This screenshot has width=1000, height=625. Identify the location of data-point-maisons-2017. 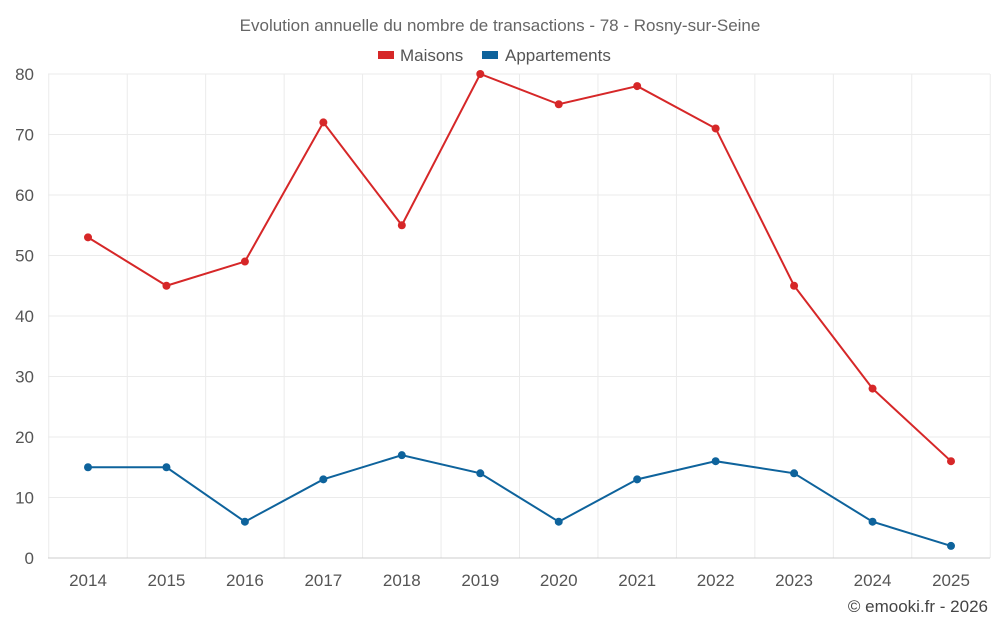
(323, 122).